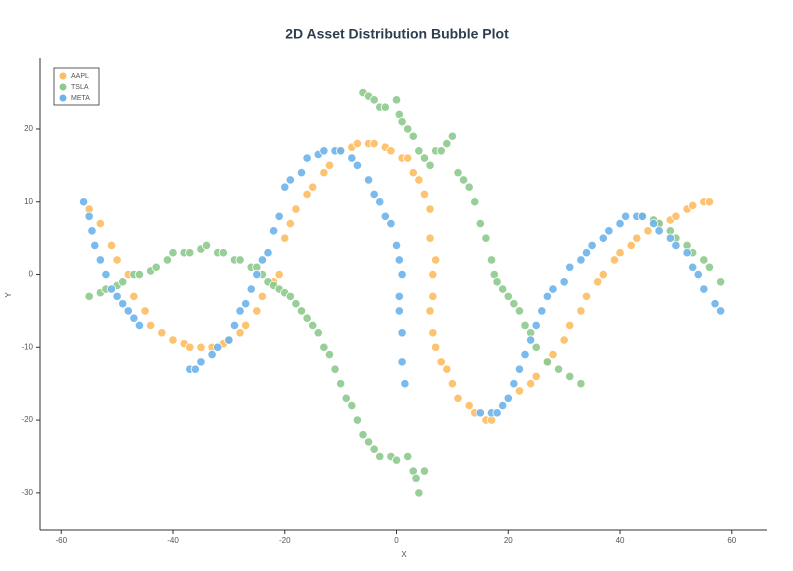  I want to click on x-axis-label: X, so click(404, 554).